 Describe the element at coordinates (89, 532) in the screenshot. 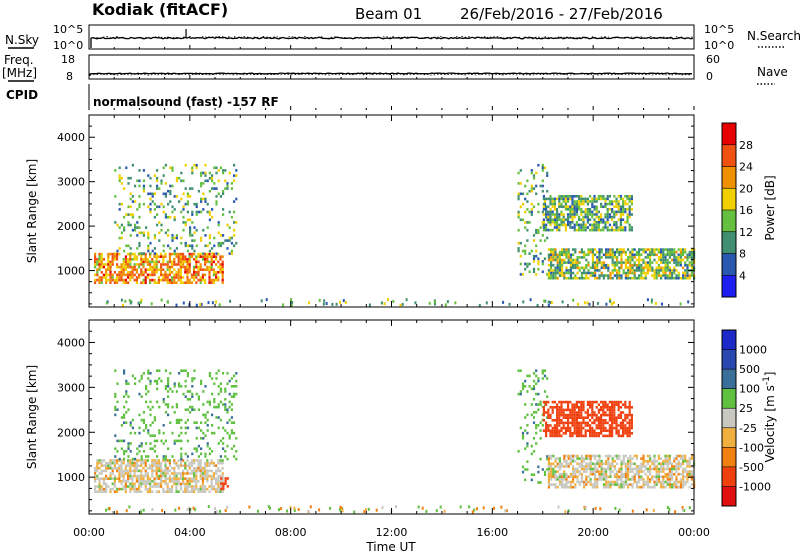

I see `x-tick-label: 00:00` at that location.